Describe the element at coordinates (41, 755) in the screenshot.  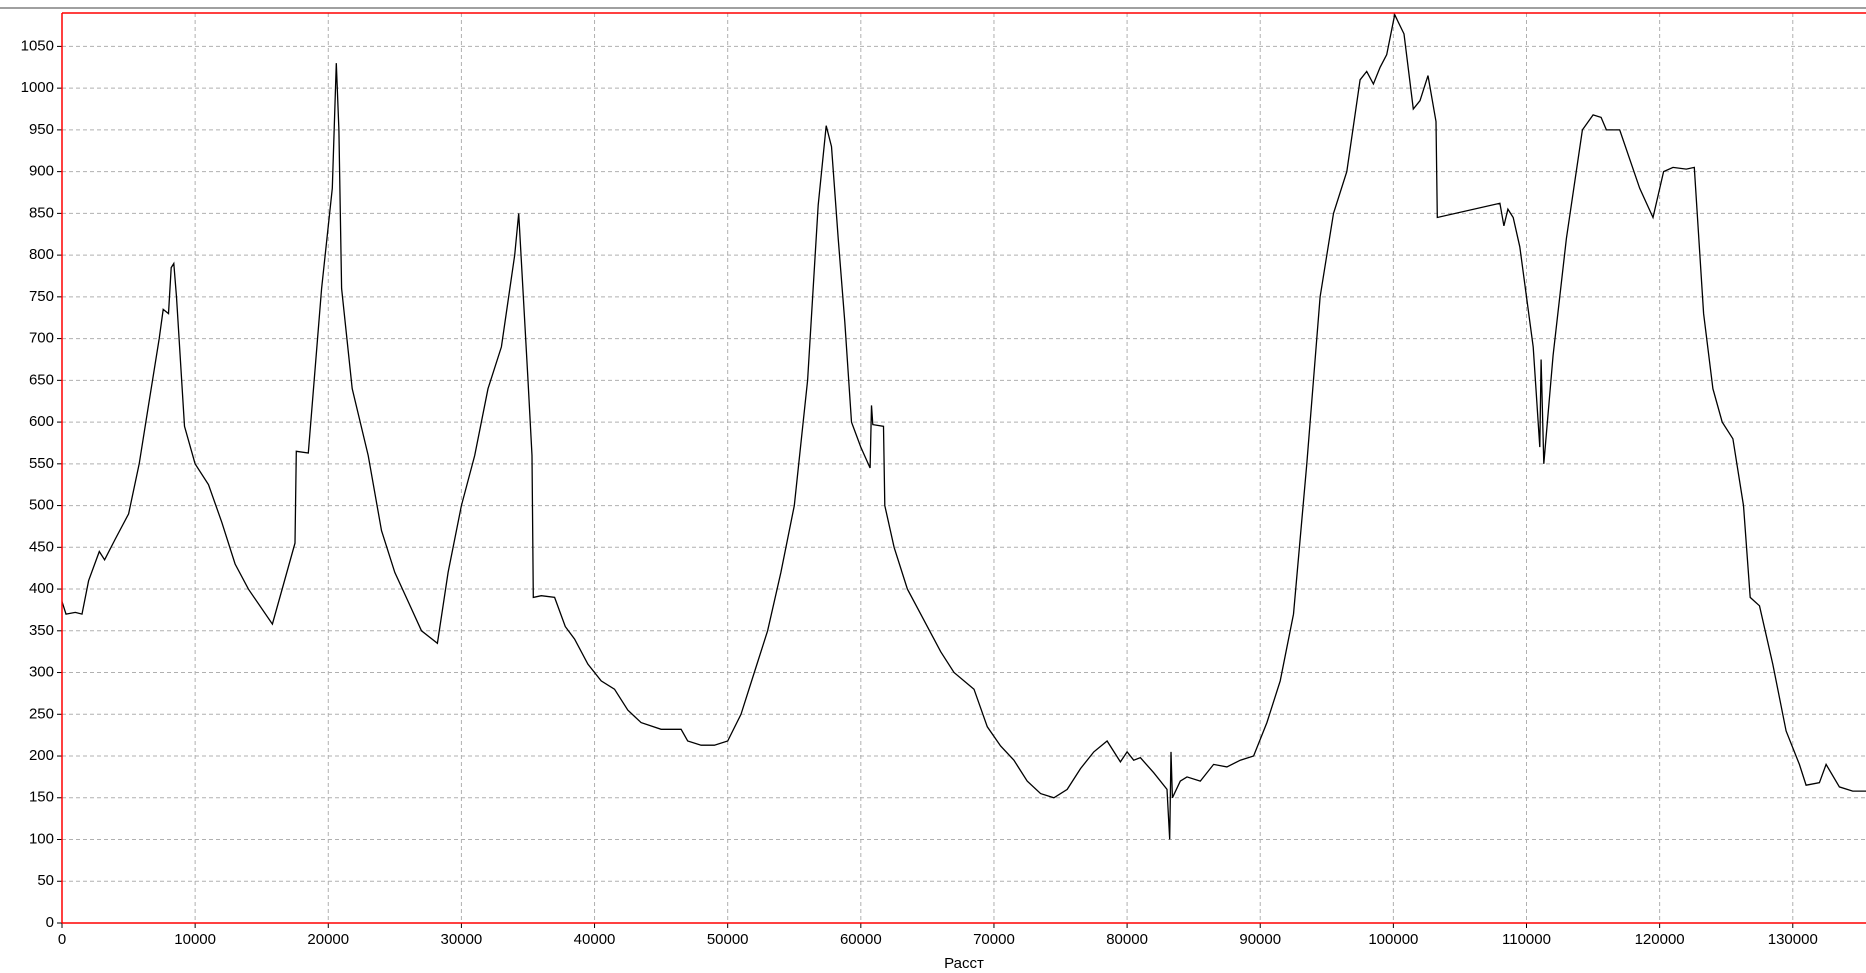
I see `y-tick-label: 200` at that location.